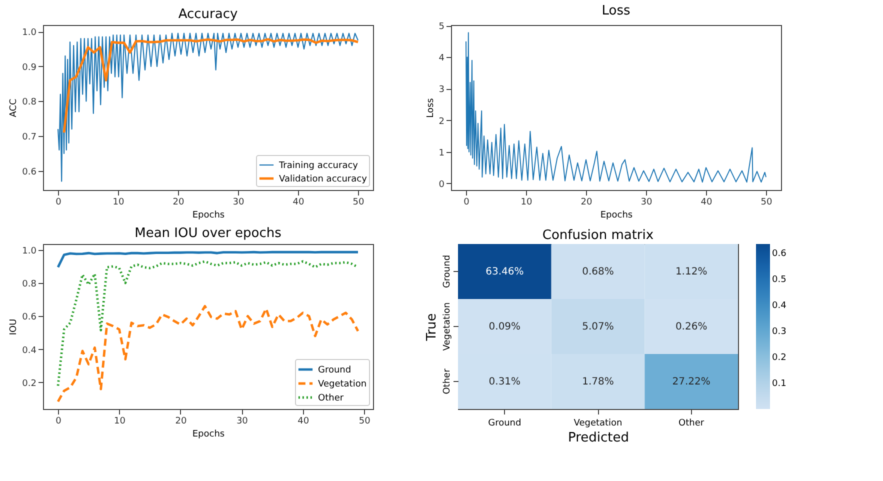 This screenshot has width=883, height=481. I want to click on y-axis-title: IOU, so click(14, 327).